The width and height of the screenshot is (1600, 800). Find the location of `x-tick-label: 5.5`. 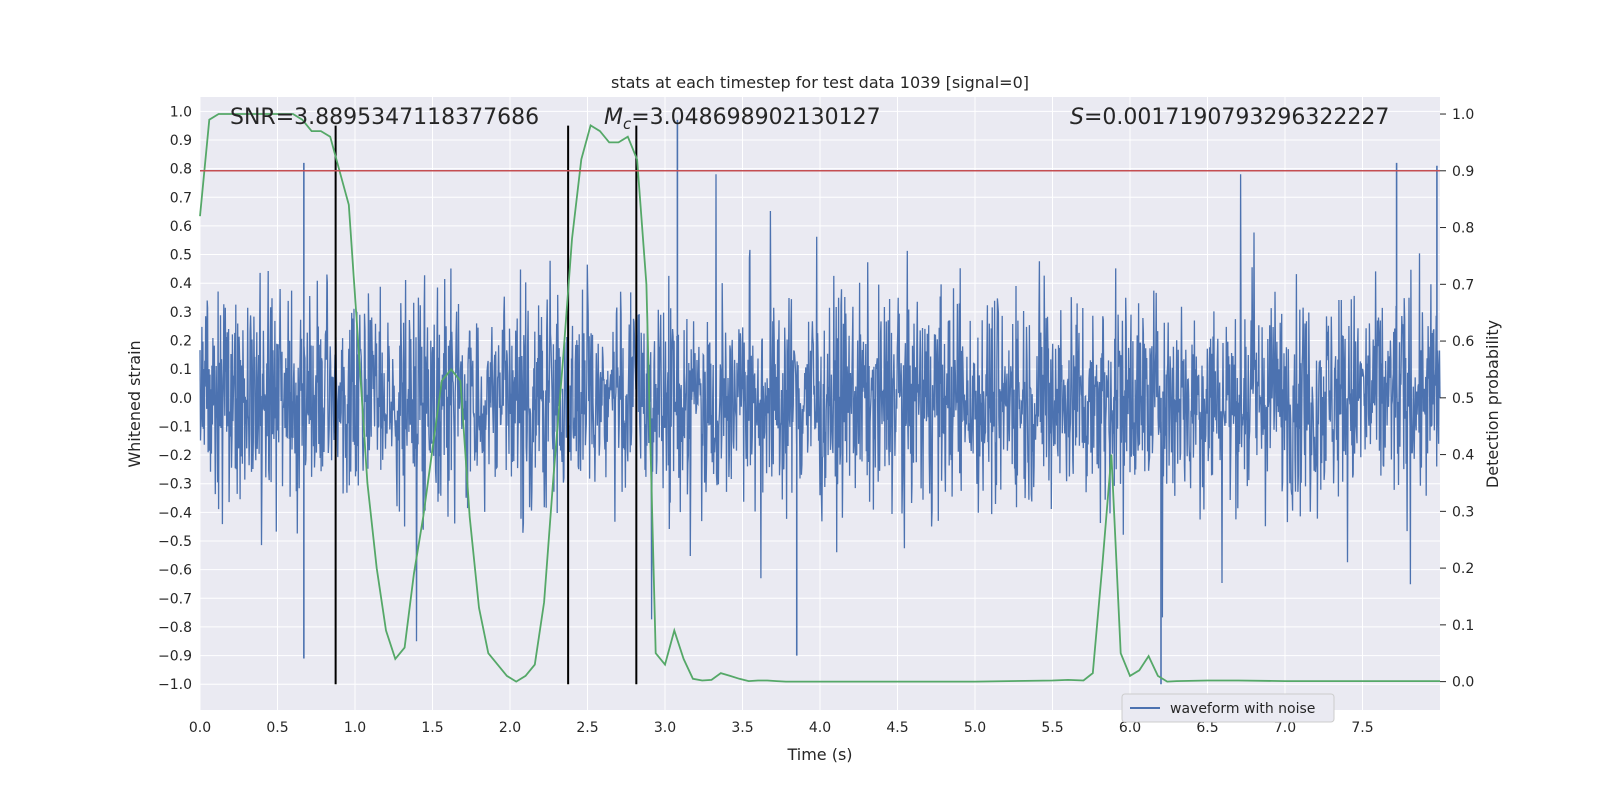

x-tick-label: 5.5 is located at coordinates (1052, 728).